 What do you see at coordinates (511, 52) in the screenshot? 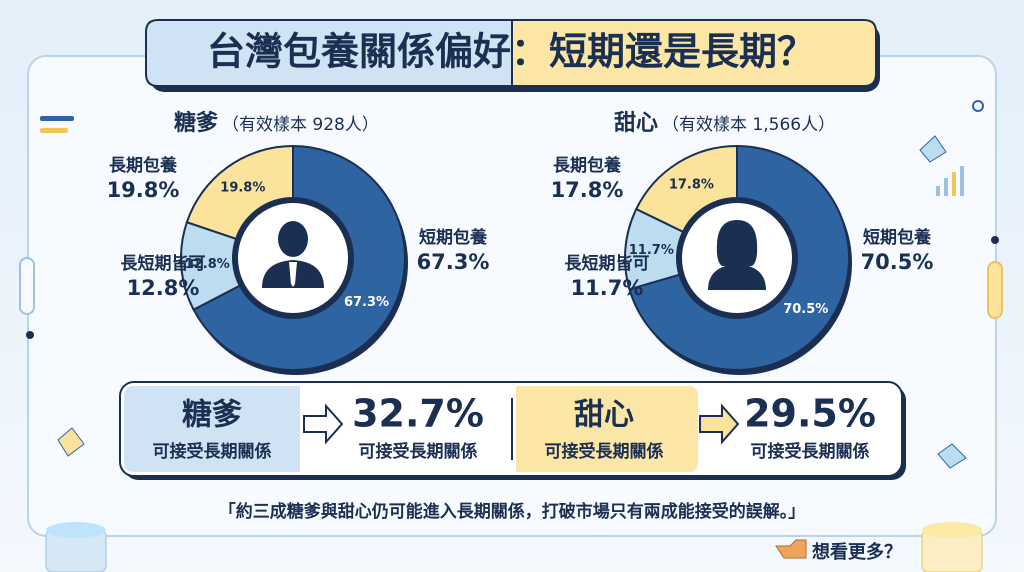
I see `page-title: 台灣包養關係偏好：短期還是長期？` at bounding box center [511, 52].